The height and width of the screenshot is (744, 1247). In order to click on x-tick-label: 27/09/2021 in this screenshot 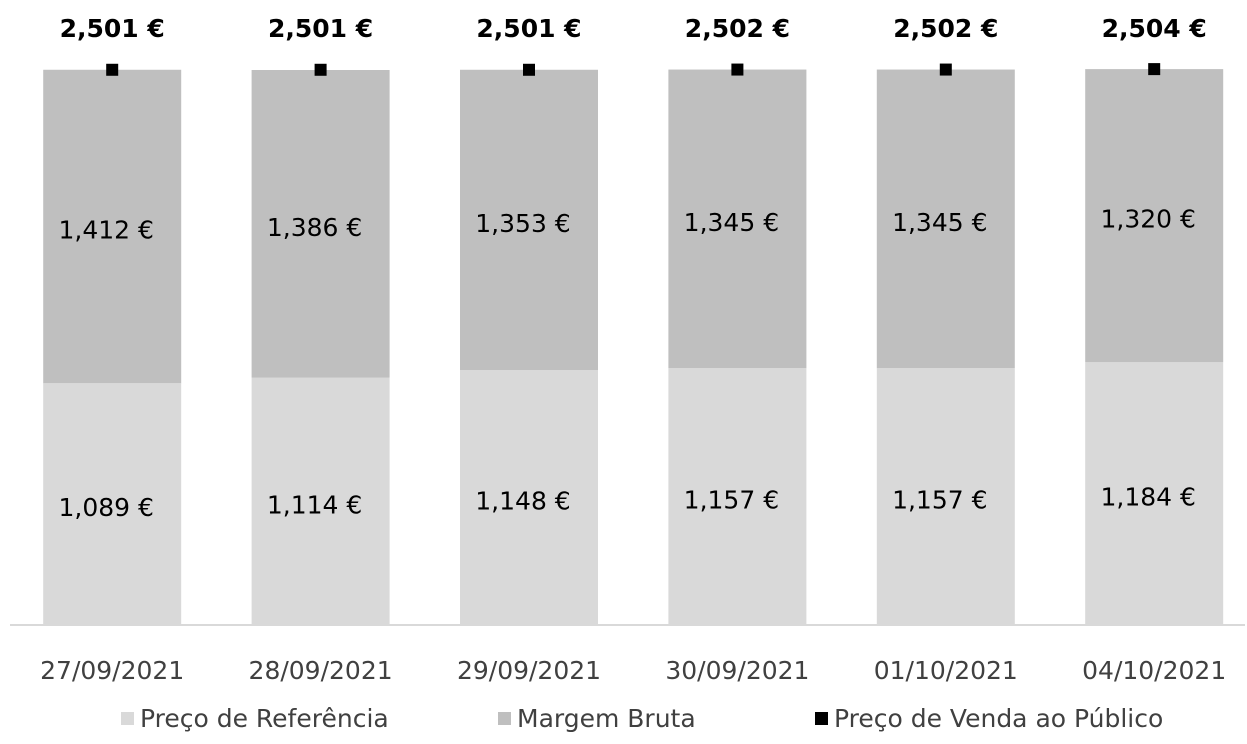, I will do `click(112, 670)`.